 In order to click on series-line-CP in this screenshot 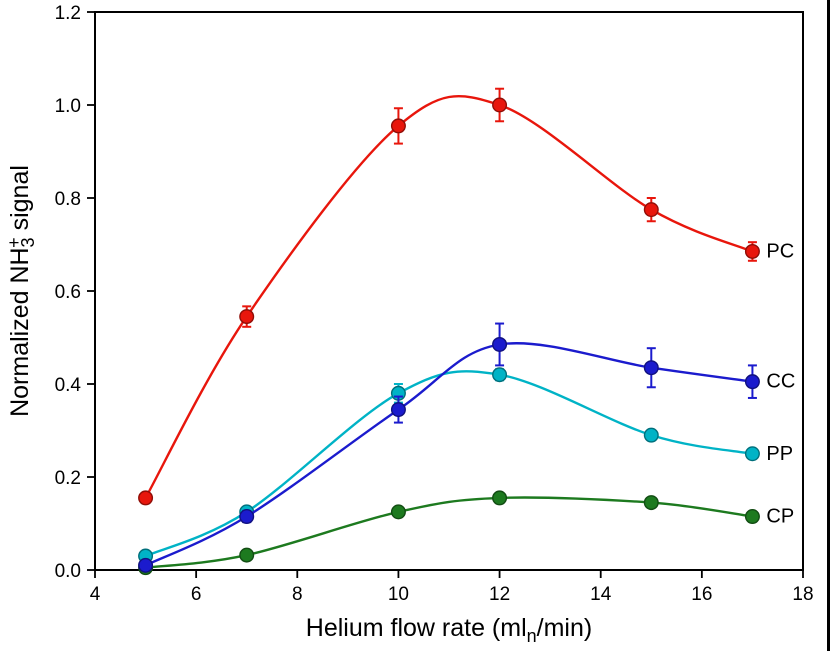, I will do `click(449, 532)`.